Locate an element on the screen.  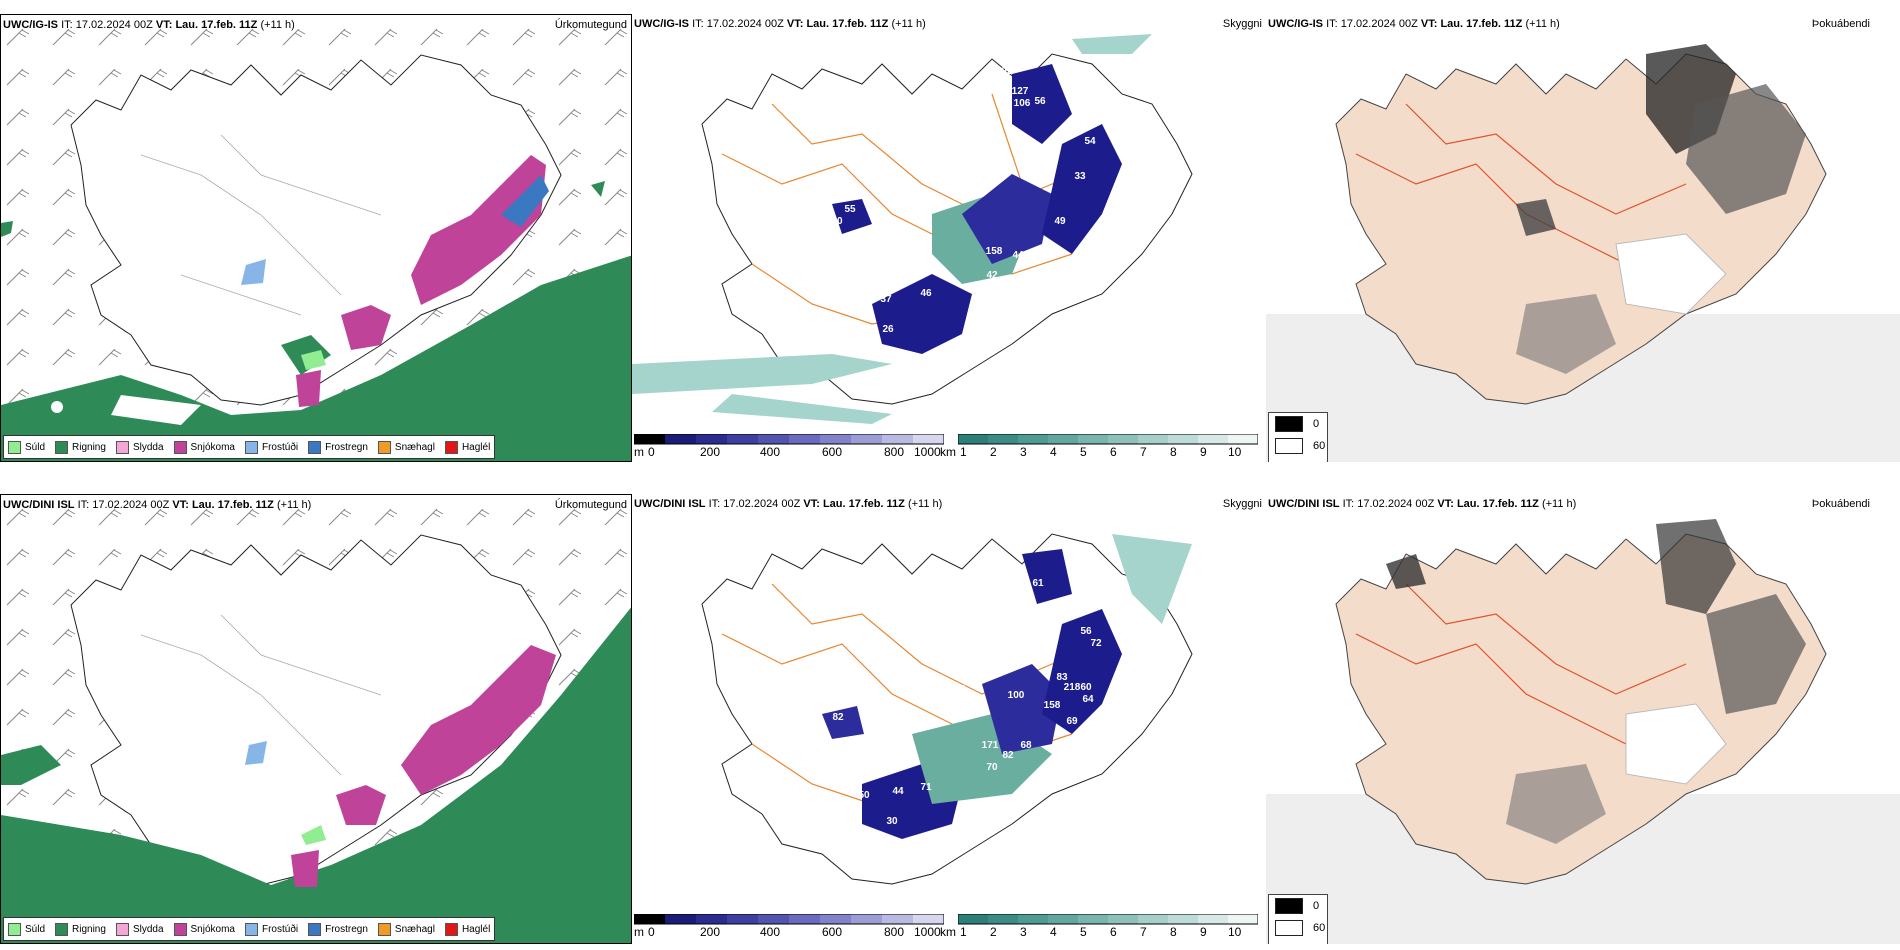
colorbar-unit: km is located at coordinates (948, 932).